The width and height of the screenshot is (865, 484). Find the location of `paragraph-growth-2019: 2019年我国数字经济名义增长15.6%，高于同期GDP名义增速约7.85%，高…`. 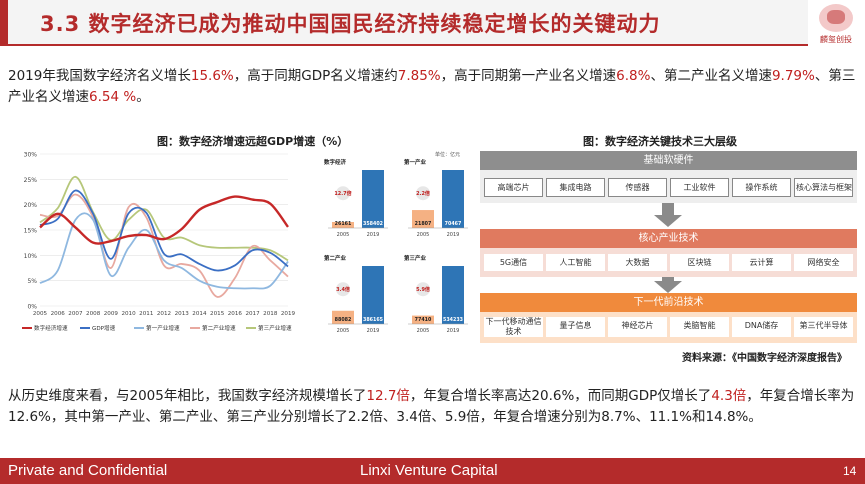

paragraph-growth-2019: 2019年我国数字经济名义增长15.6%，高于同期GDP名义增速约7.85%，高… is located at coordinates (433, 87).